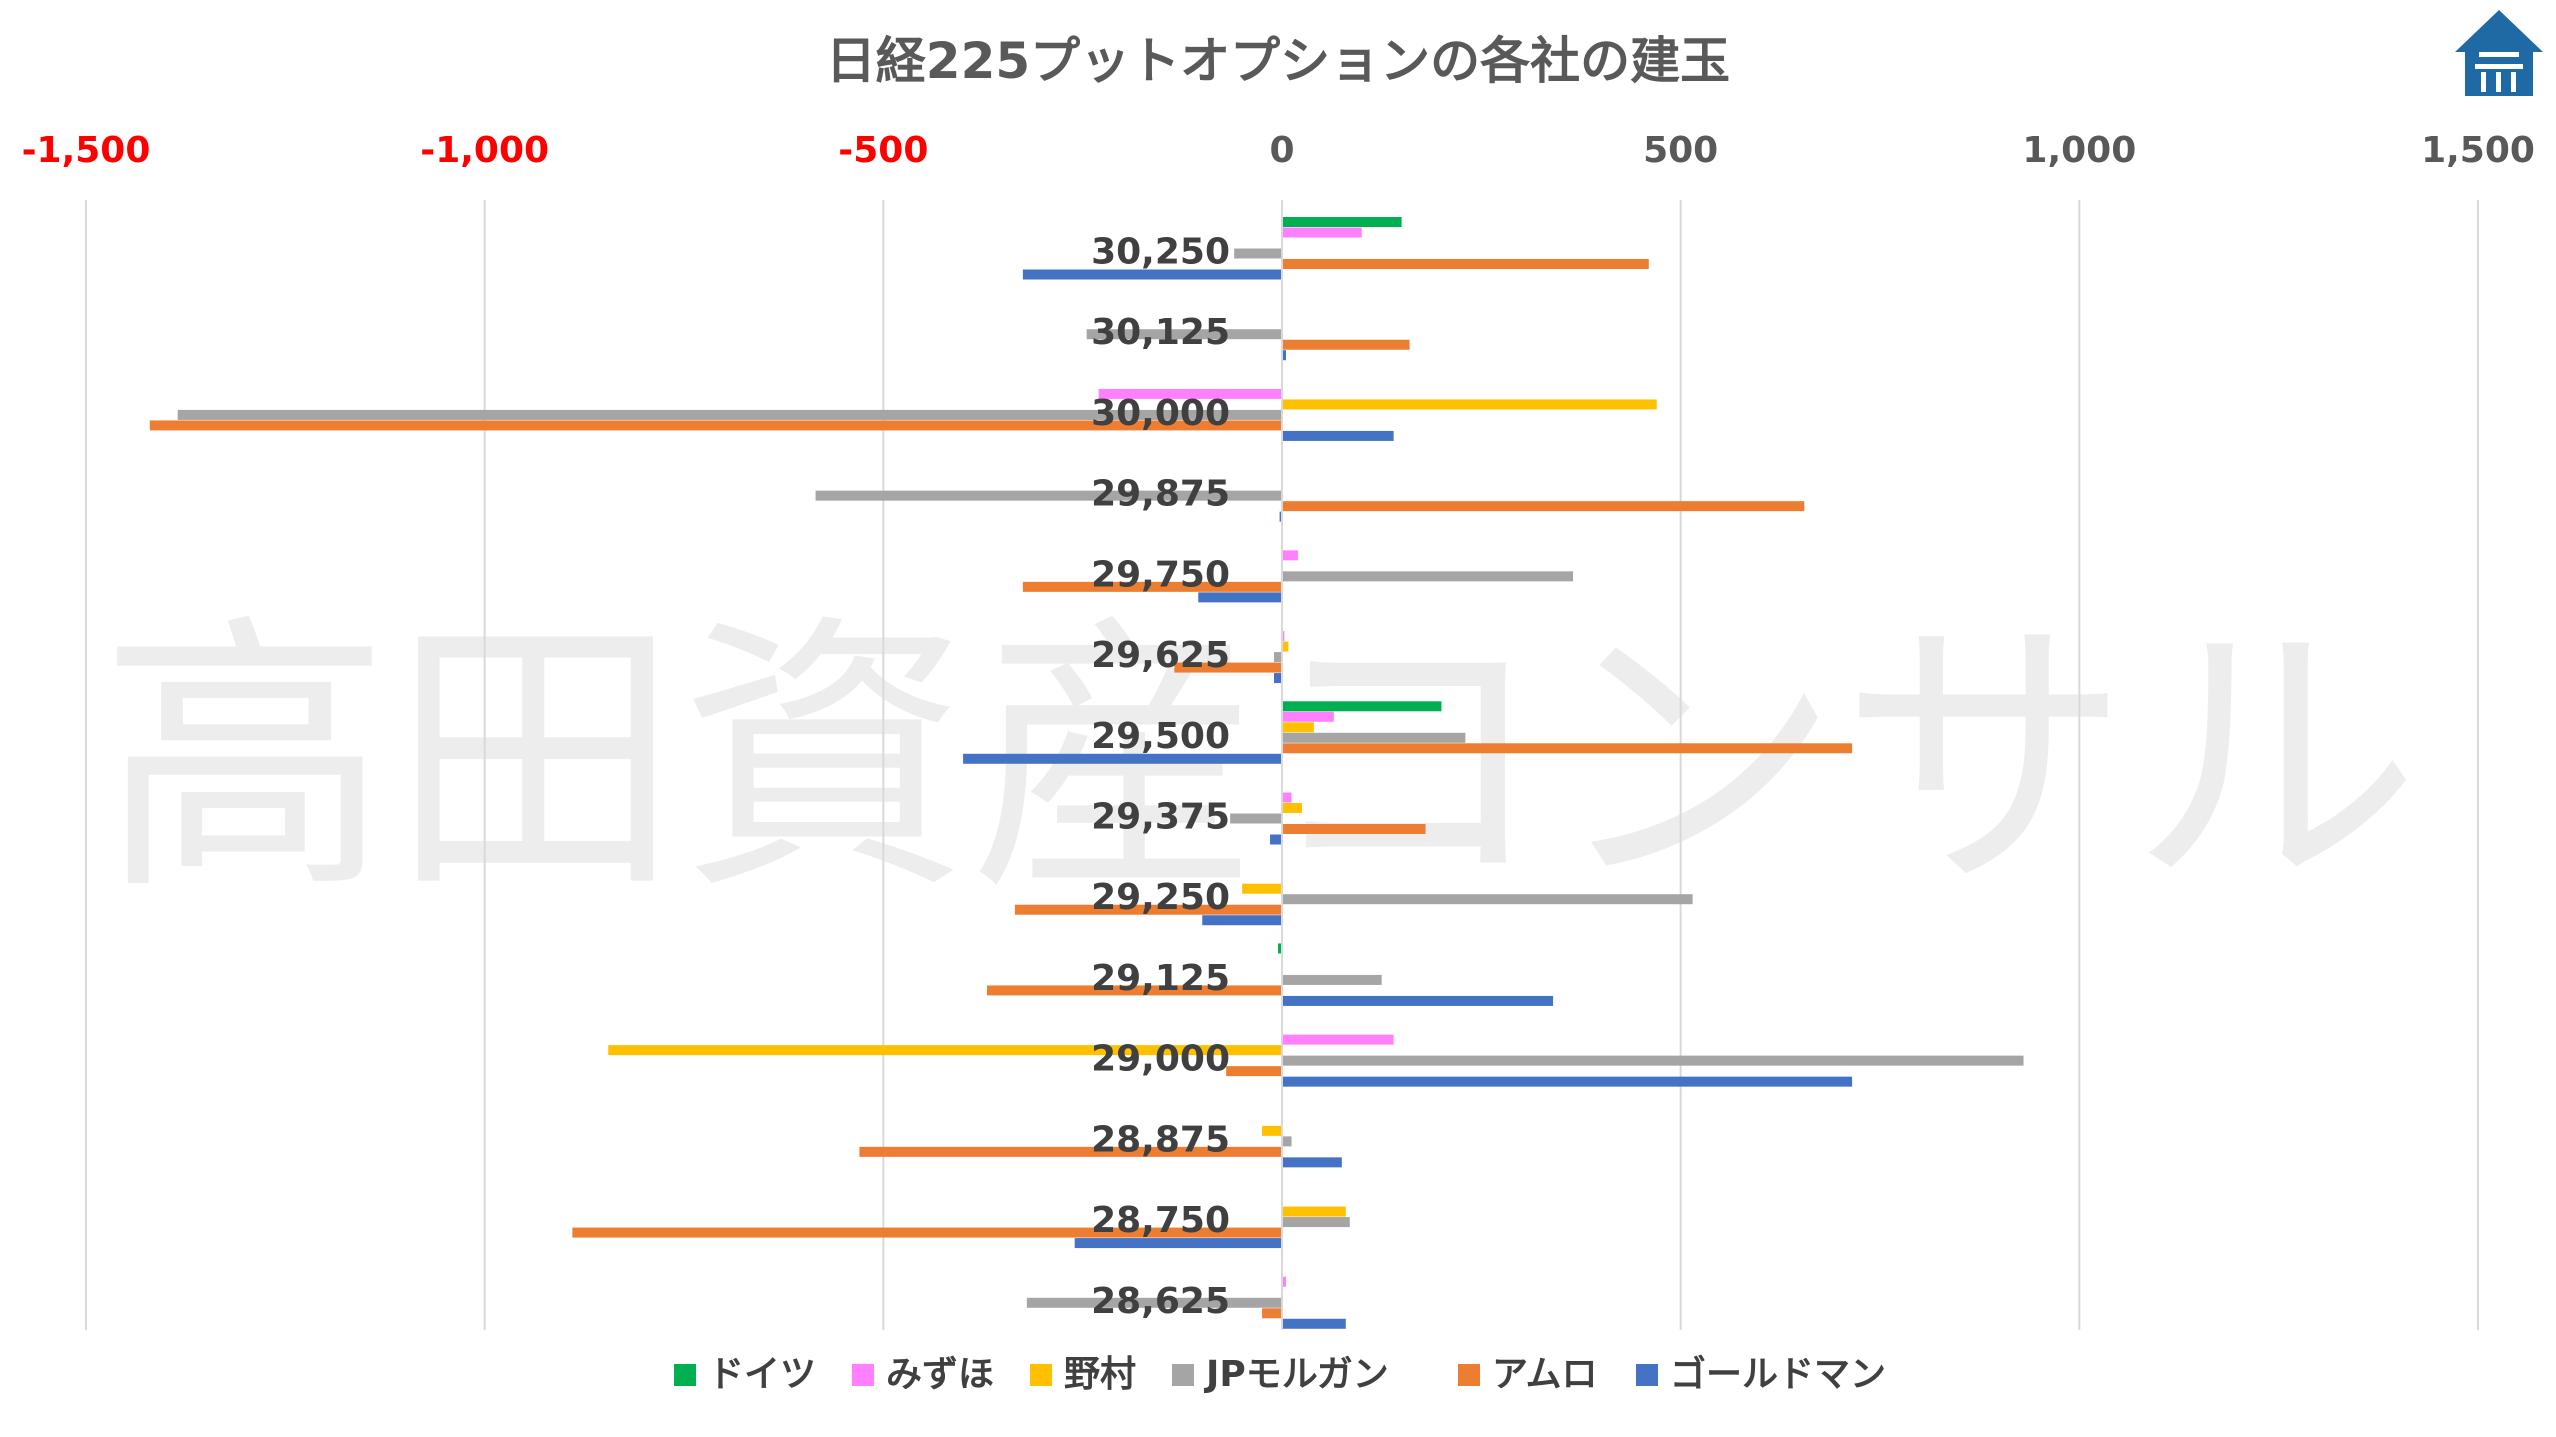 Image resolution: width=2556 pixels, height=1437 pixels. I want to click on bar-ドイツ-29,500, so click(1362, 706).